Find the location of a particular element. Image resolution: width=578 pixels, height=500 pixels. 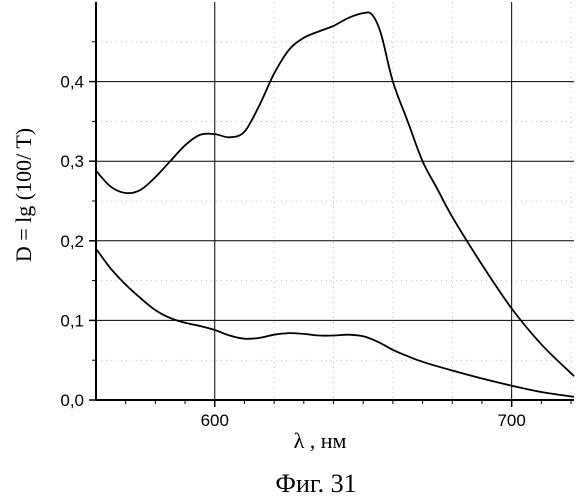

y-tick-label: 0,0 is located at coordinates (72, 400).